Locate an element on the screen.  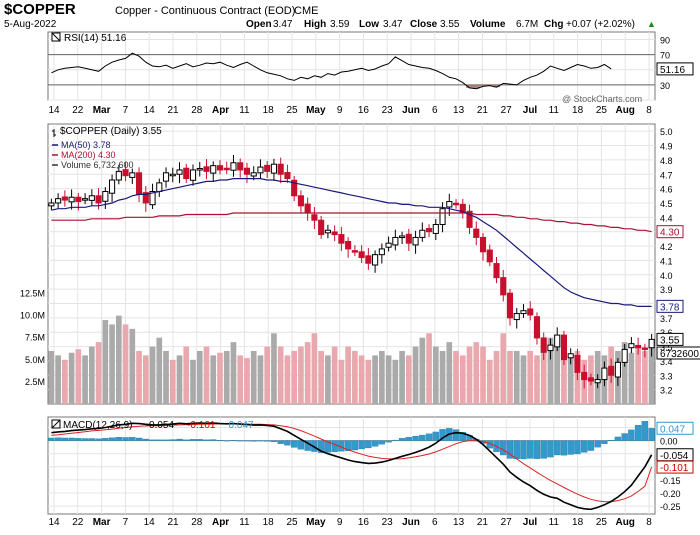
x-tick-label-top: Aug is located at coordinates (624, 110).